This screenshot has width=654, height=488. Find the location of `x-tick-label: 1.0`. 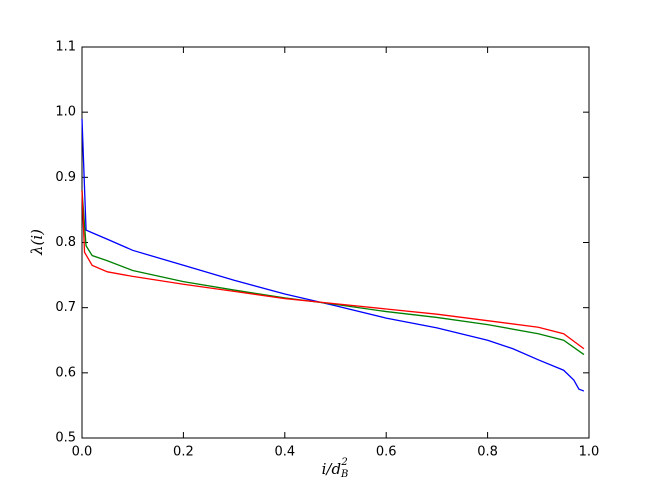

x-tick-label: 1.0 is located at coordinates (589, 452).